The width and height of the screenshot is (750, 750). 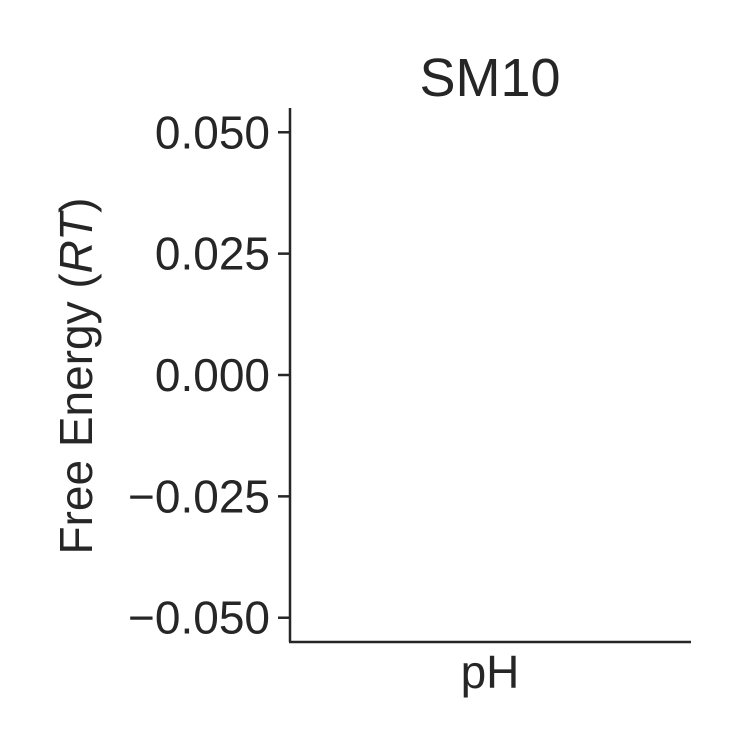 I want to click on y-tick-label: 0.050, so click(x=212, y=132).